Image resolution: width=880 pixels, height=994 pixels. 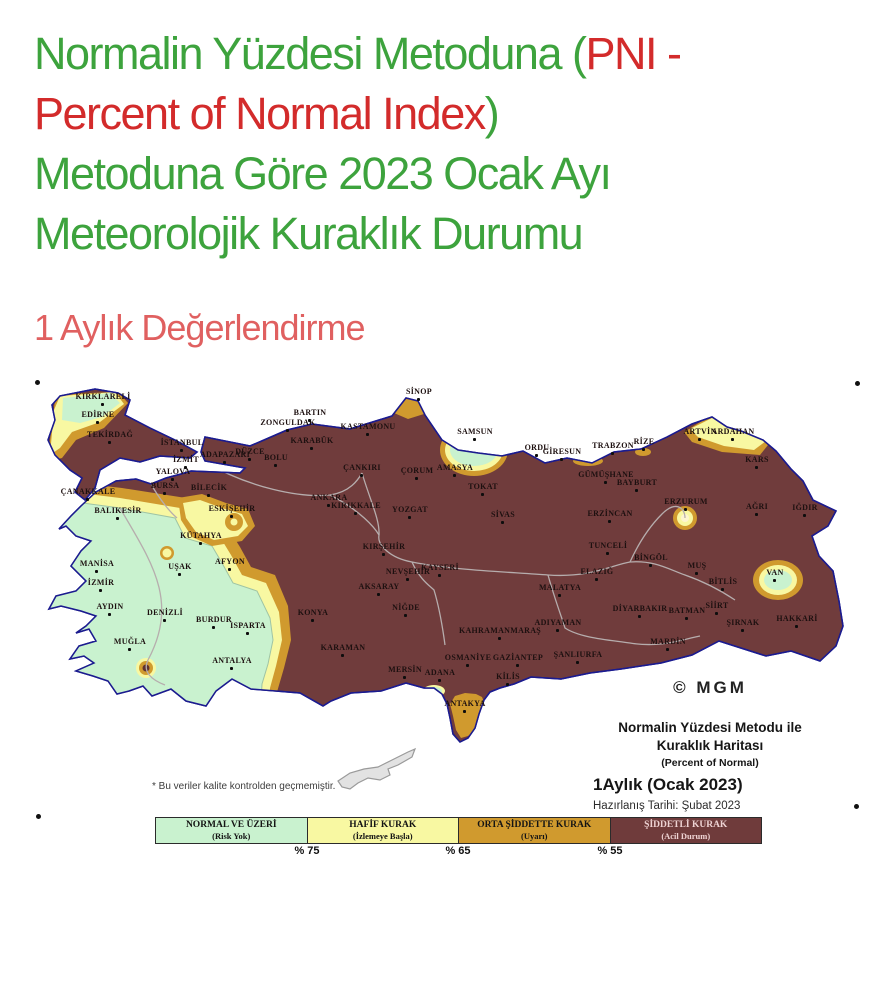 I want to click on legend-item-subtitle: (Acil Durum), so click(x=686, y=836).